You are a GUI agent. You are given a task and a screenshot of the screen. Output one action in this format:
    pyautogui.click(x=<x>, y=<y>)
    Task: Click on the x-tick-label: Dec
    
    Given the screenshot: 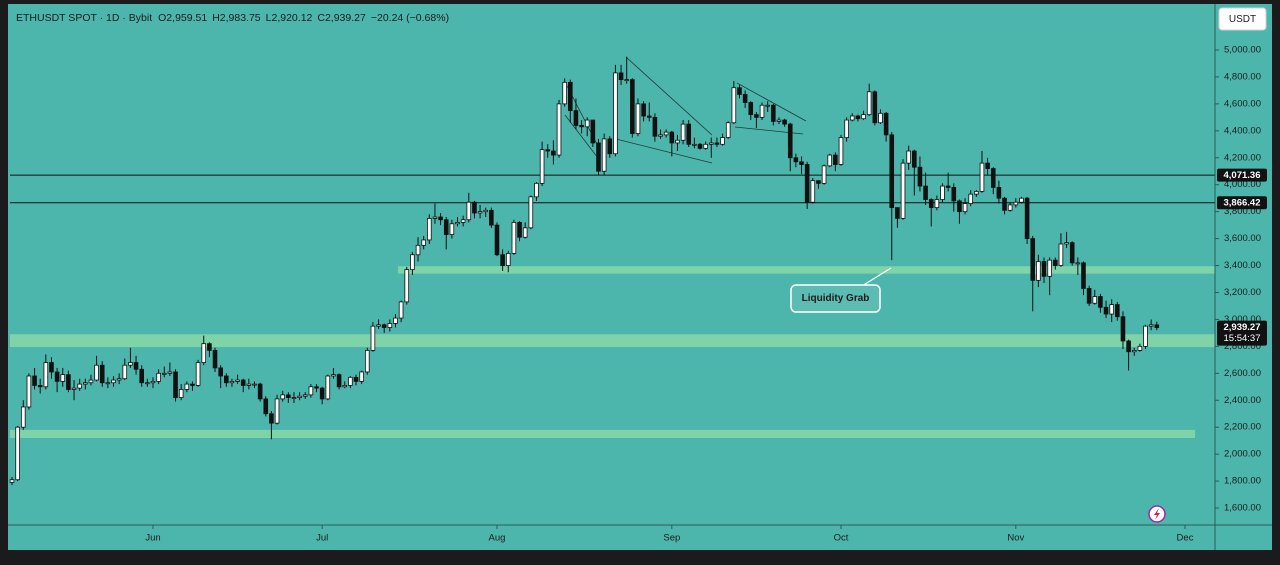 What is the action you would take?
    pyautogui.click(x=1185, y=538)
    